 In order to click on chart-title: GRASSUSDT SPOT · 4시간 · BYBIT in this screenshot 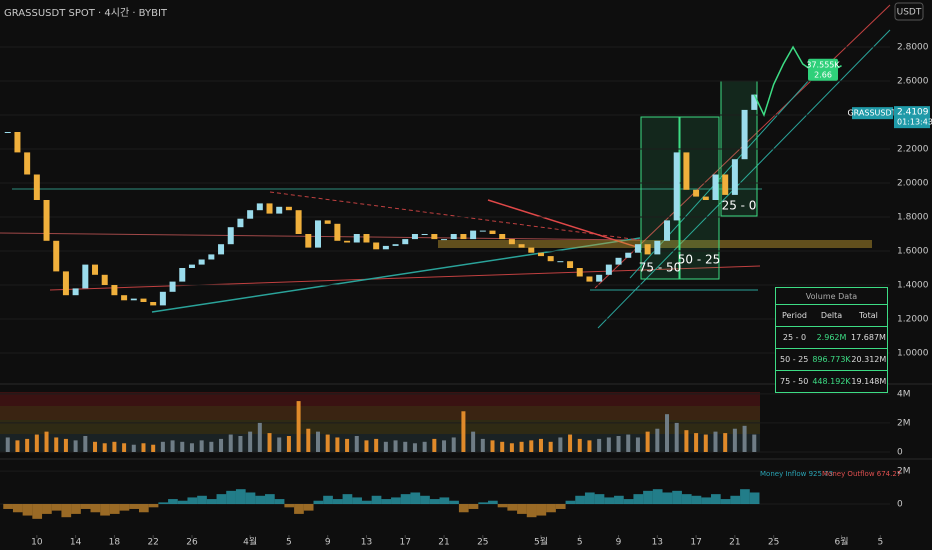, I will do `click(86, 13)`.